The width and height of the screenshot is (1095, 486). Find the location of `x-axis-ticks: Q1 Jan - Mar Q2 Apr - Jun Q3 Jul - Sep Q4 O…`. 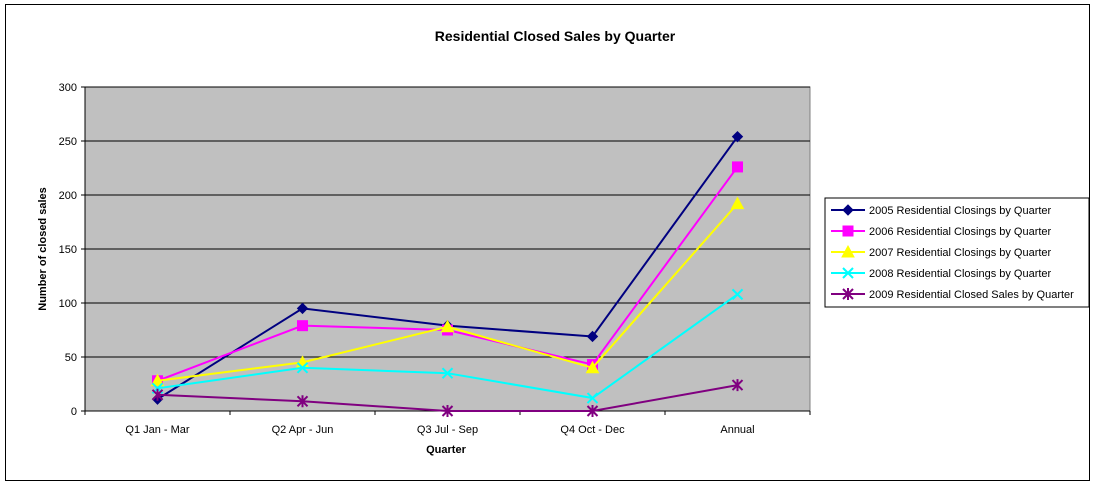

x-axis-ticks: Q1 Jan - Mar Q2 Apr - Jun Q3 Jul - Sep Q4 O… is located at coordinates (447, 423).